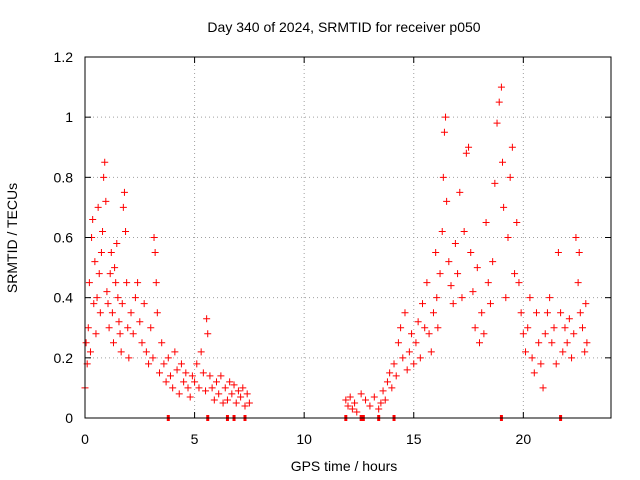 The image size is (640, 480). Describe the element at coordinates (304, 439) in the screenshot. I see `x-tick-label: 10` at that location.